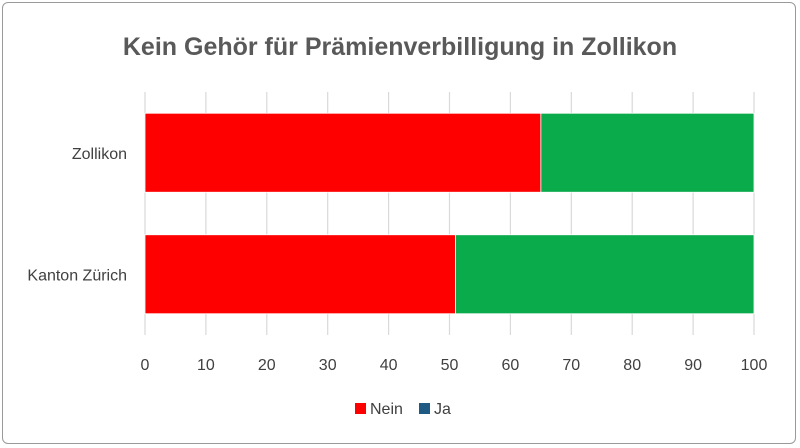 The image size is (800, 448). What do you see at coordinates (389, 365) in the screenshot?
I see `x-tick-label: 40` at bounding box center [389, 365].